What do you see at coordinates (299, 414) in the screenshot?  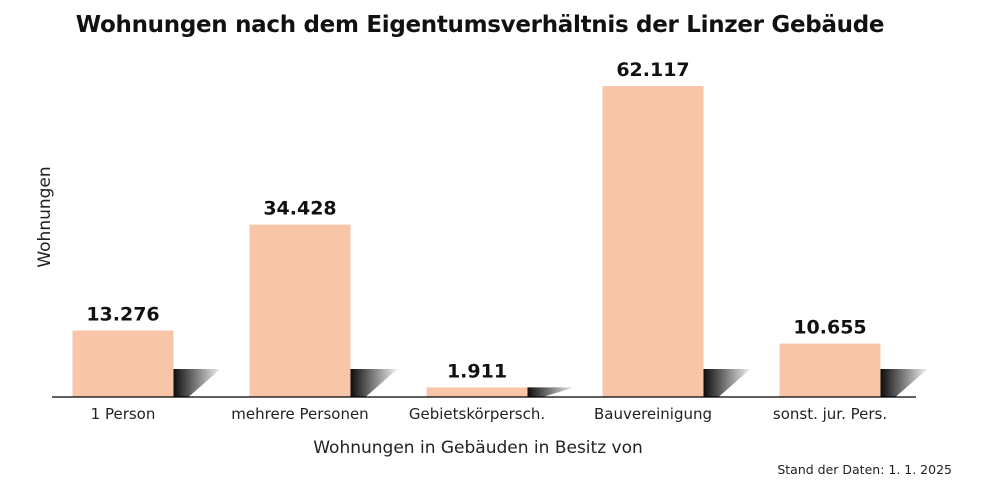 I see `category-label: mehrere Personen` at bounding box center [299, 414].